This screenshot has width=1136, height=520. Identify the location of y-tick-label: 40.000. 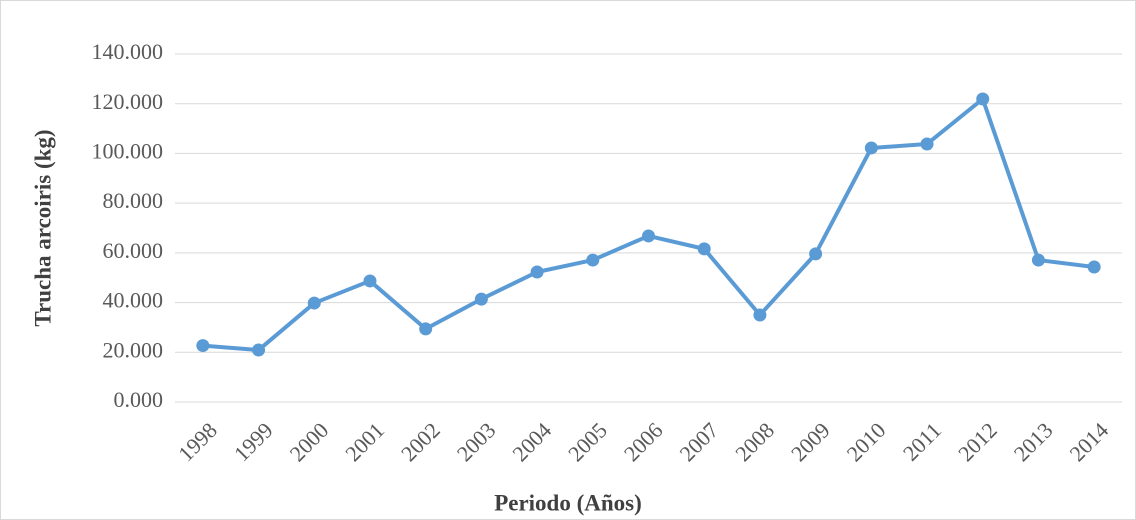
(133, 300).